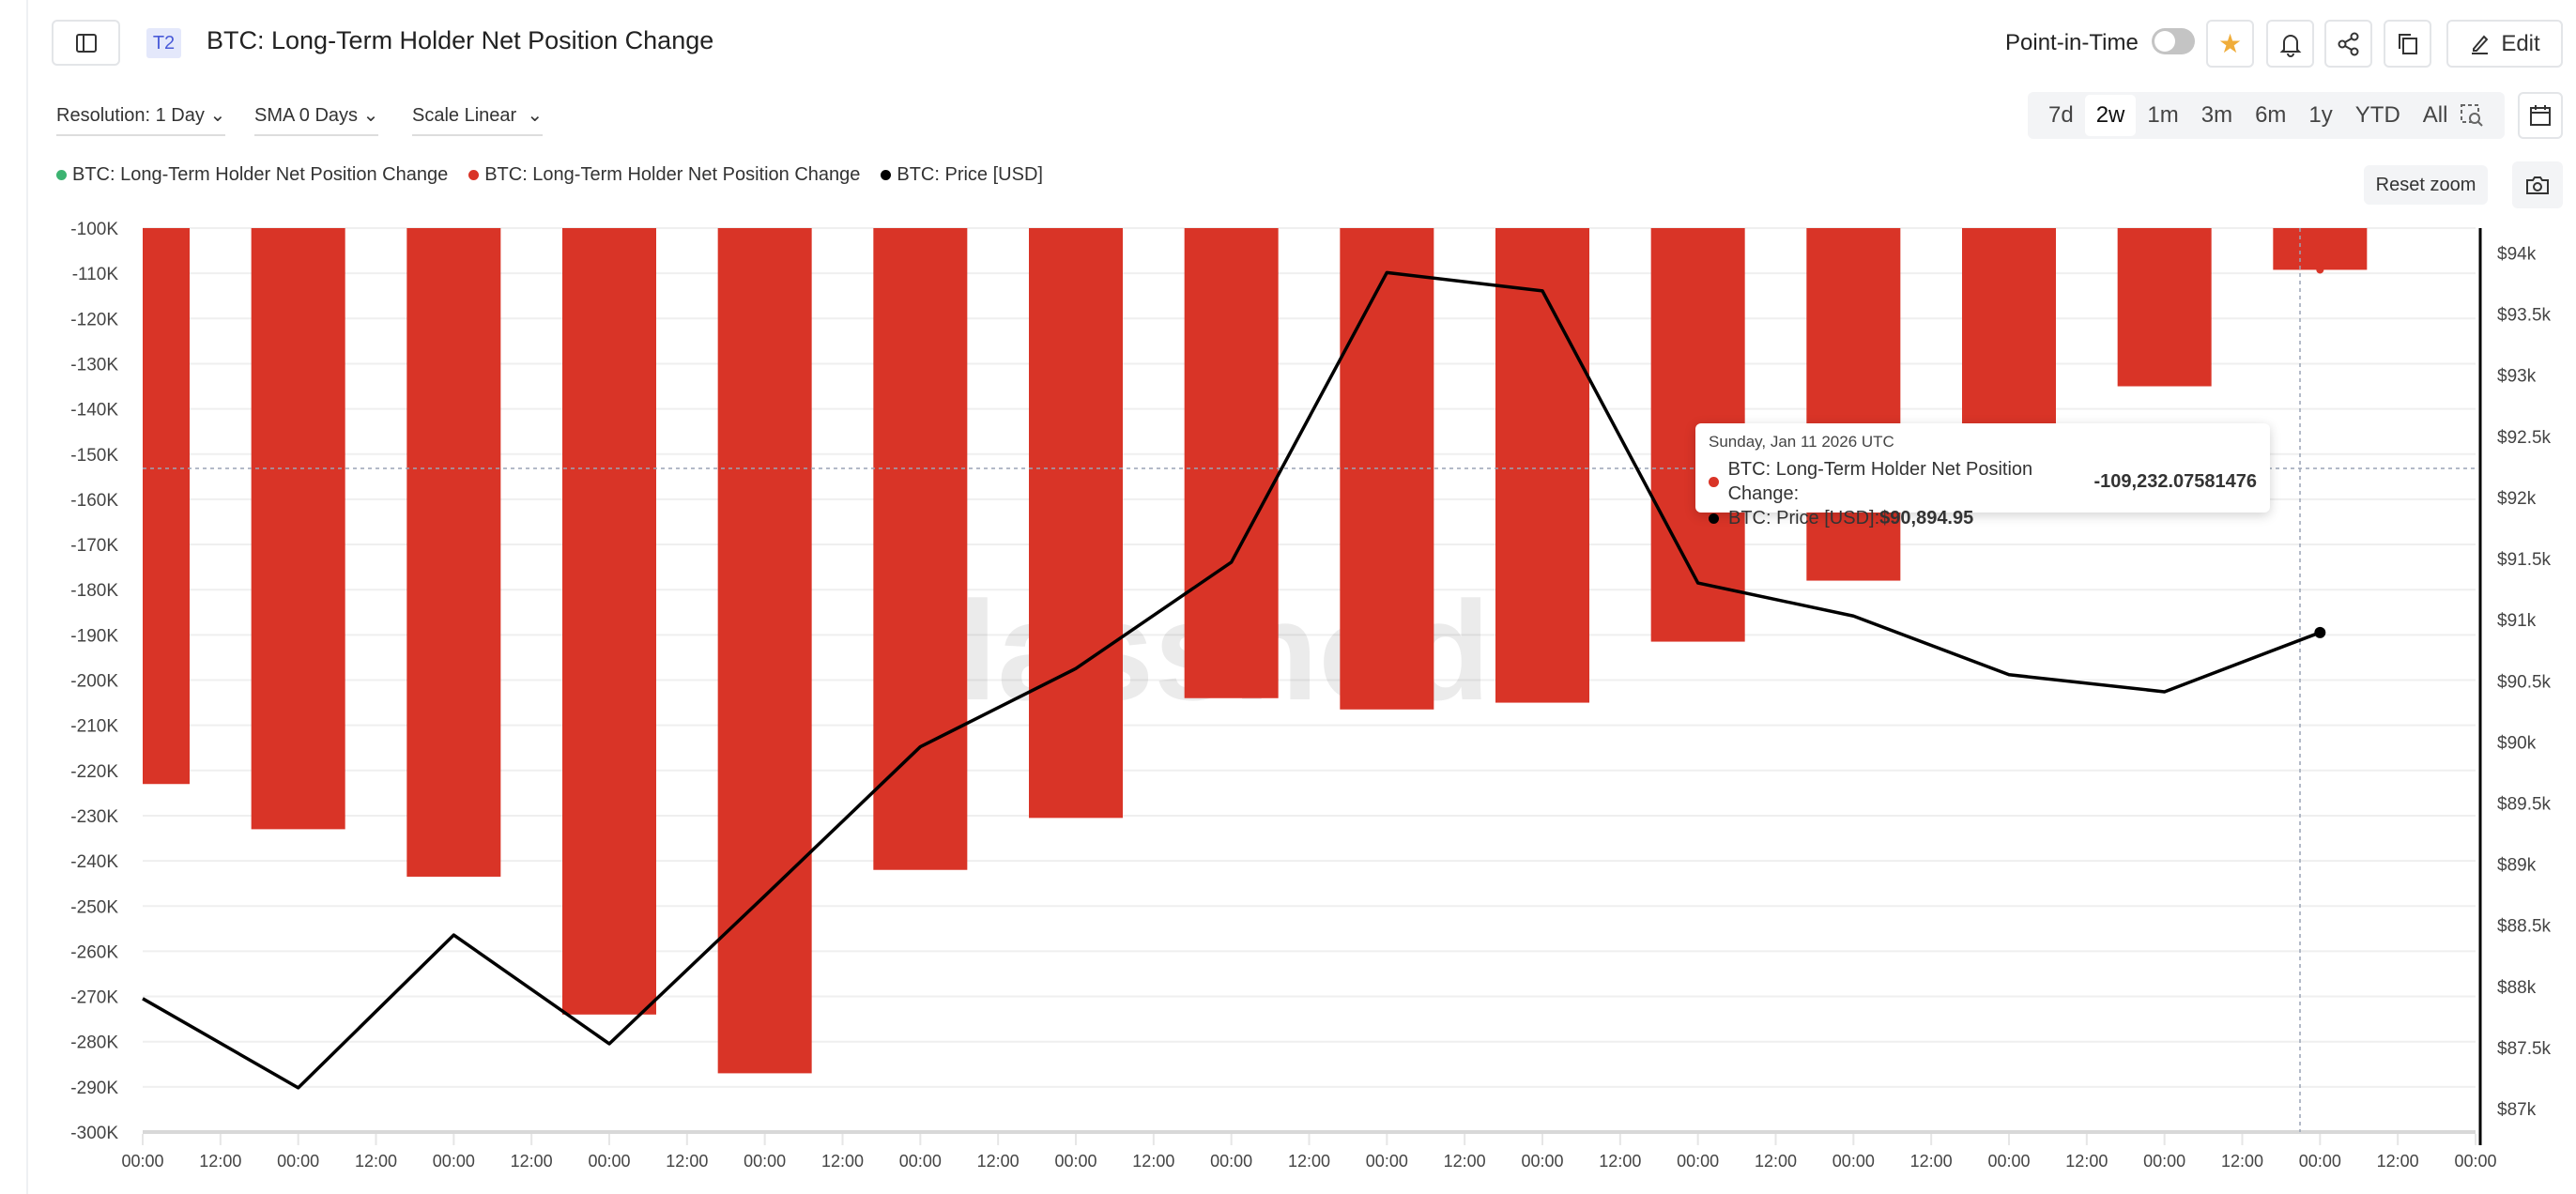 The image size is (2576, 1194). What do you see at coordinates (94, 1088) in the screenshot?
I see `y-left-tick-label: -290K` at bounding box center [94, 1088].